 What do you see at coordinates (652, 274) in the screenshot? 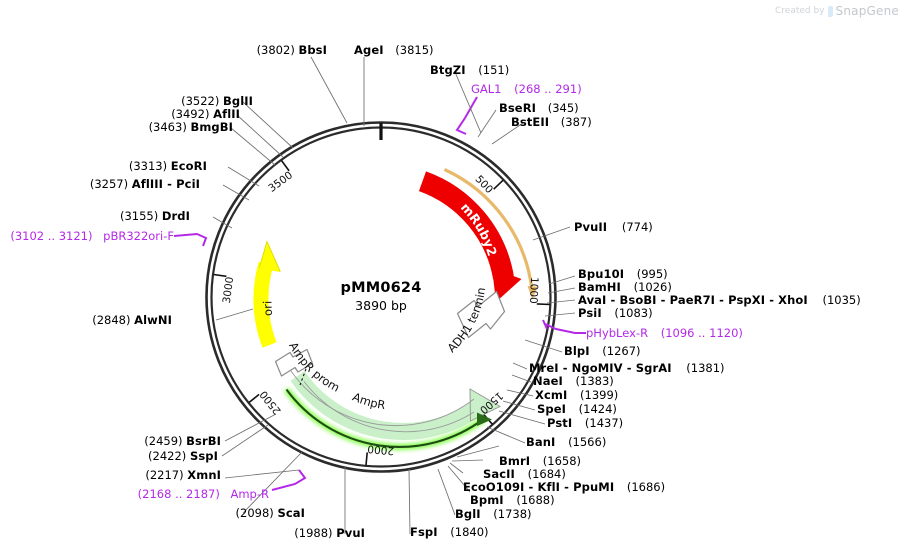
I see `site-pos: (995)` at bounding box center [652, 274].